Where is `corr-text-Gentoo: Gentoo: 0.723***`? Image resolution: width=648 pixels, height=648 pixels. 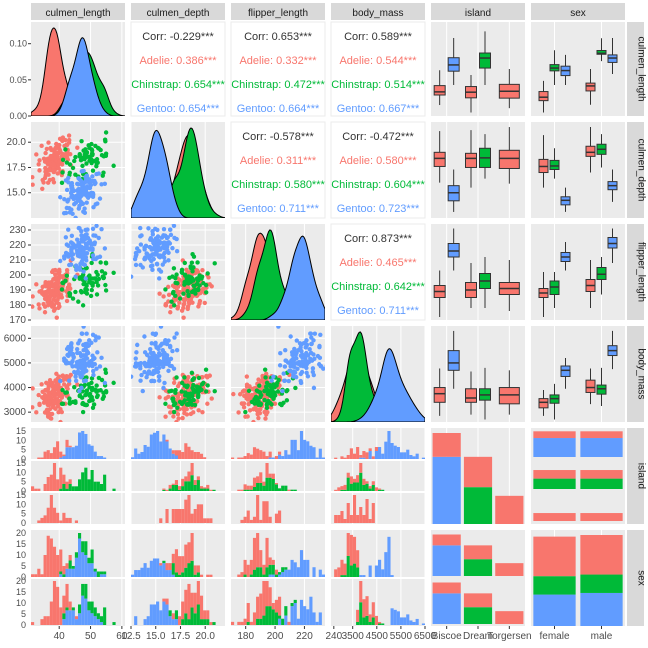
corr-text-Gentoo: Gentoo: 0.723*** is located at coordinates (378, 209).